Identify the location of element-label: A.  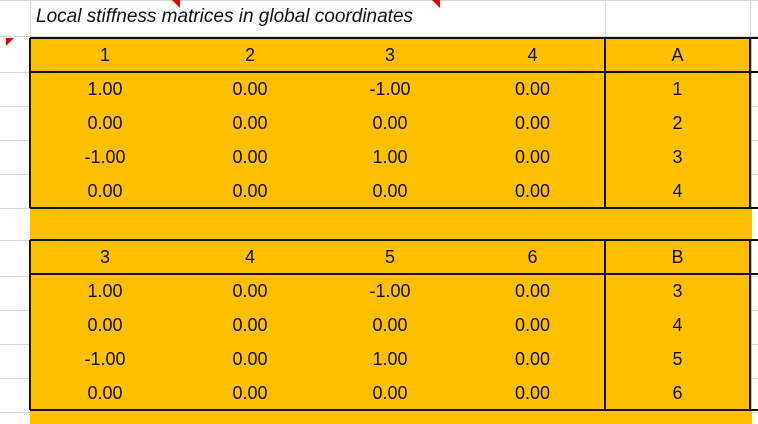
(677, 54).